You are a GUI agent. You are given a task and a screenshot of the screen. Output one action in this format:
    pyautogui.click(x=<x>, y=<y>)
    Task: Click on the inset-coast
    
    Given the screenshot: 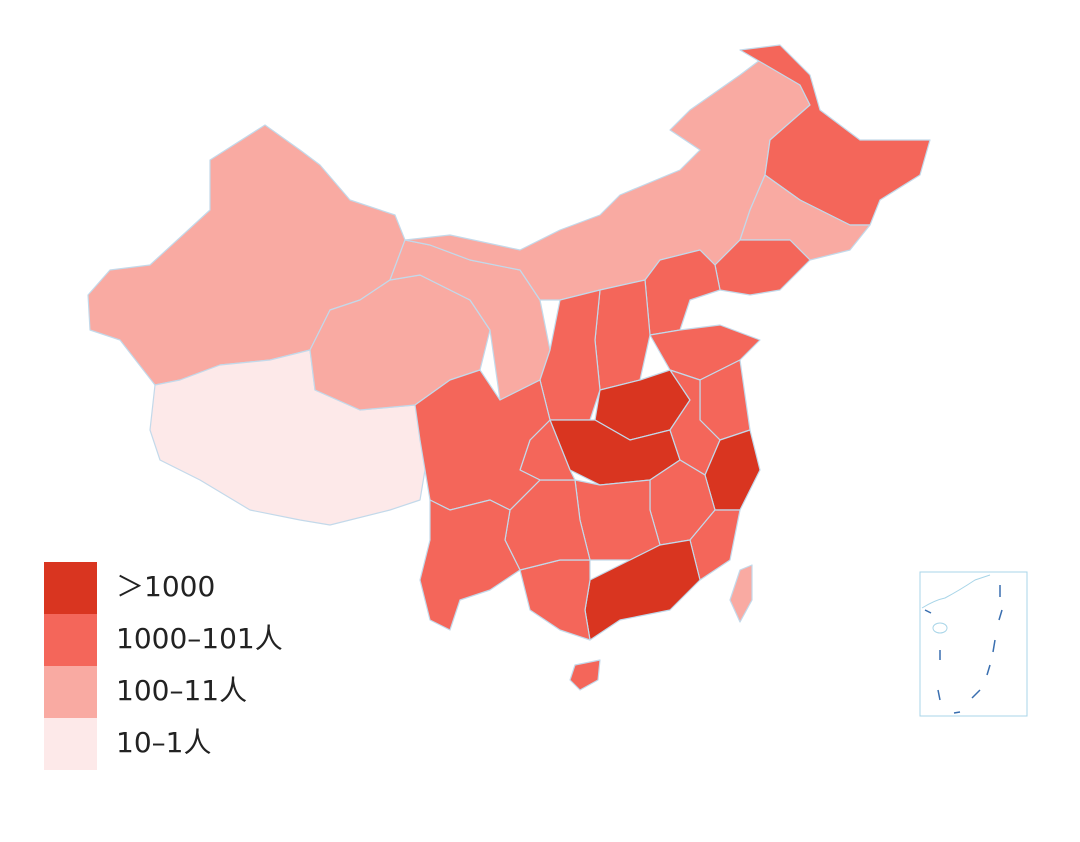 What is the action you would take?
    pyautogui.click(x=956, y=591)
    